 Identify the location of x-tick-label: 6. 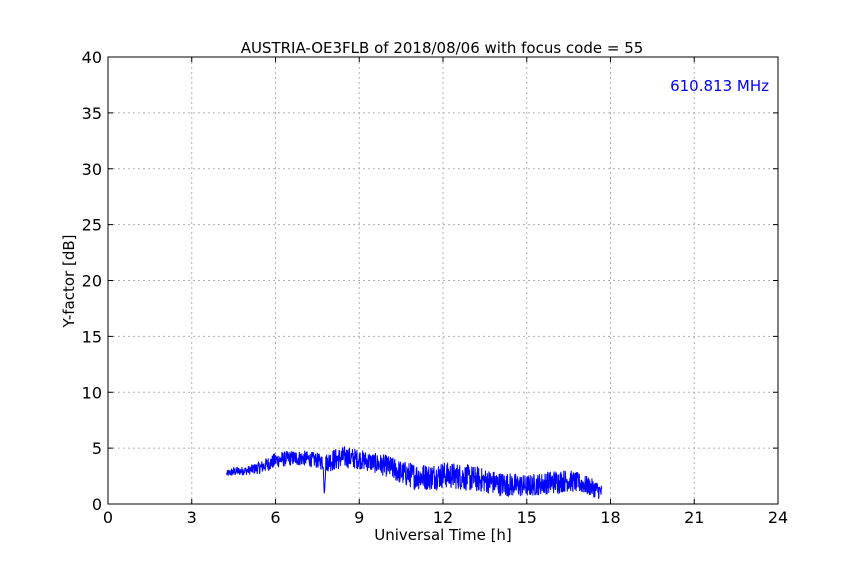
(275, 517).